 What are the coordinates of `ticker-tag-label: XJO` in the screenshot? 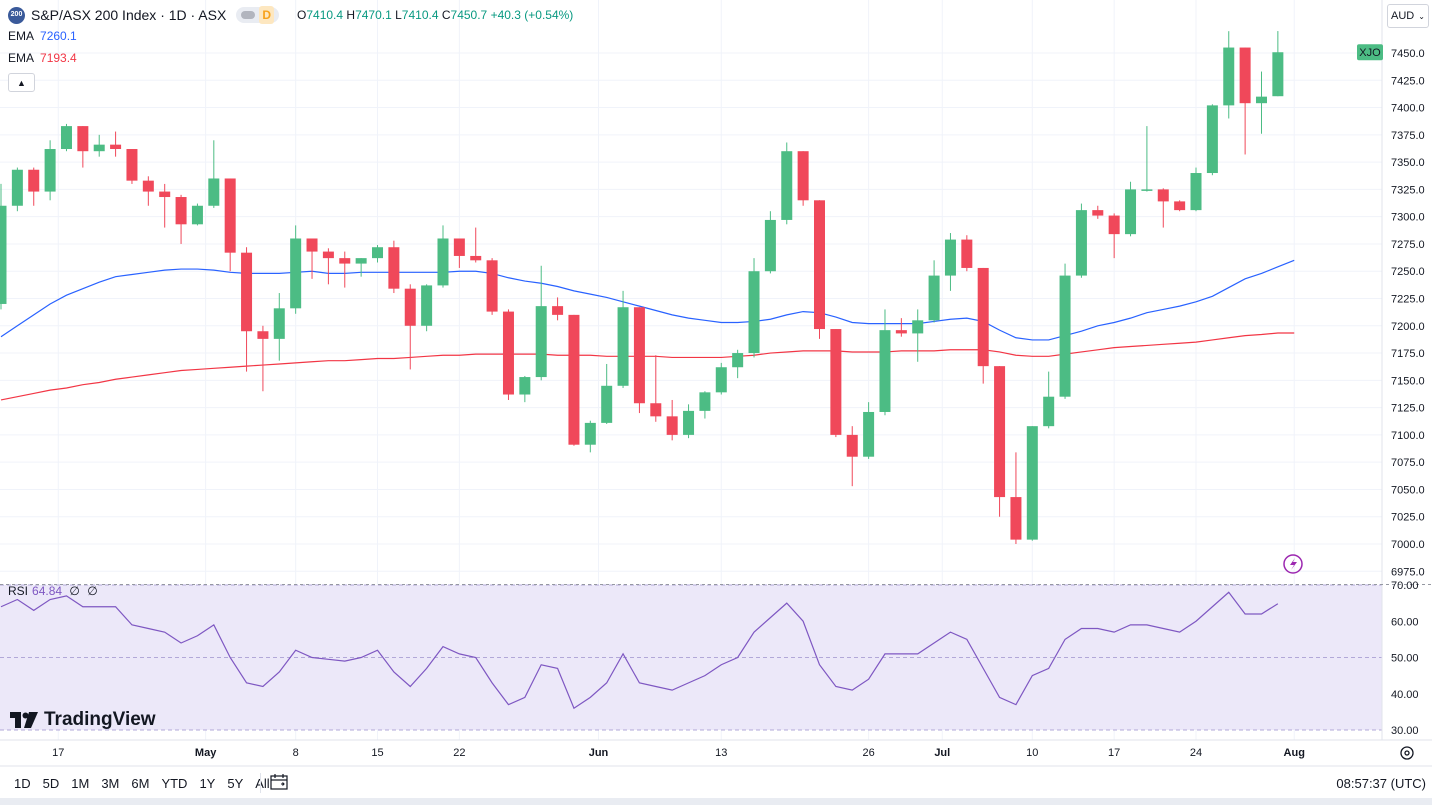 It's located at (1370, 53).